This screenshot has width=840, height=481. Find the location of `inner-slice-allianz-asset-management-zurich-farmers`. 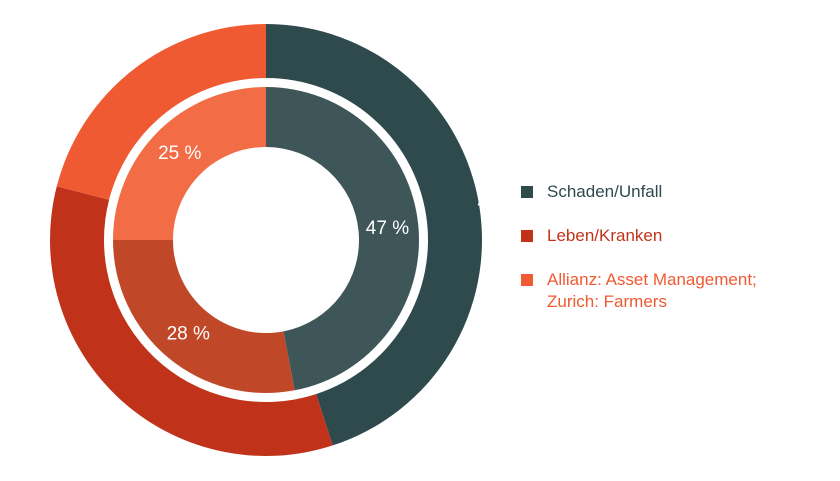

inner-slice-allianz-asset-management-zurich-farmers is located at coordinates (189, 163).